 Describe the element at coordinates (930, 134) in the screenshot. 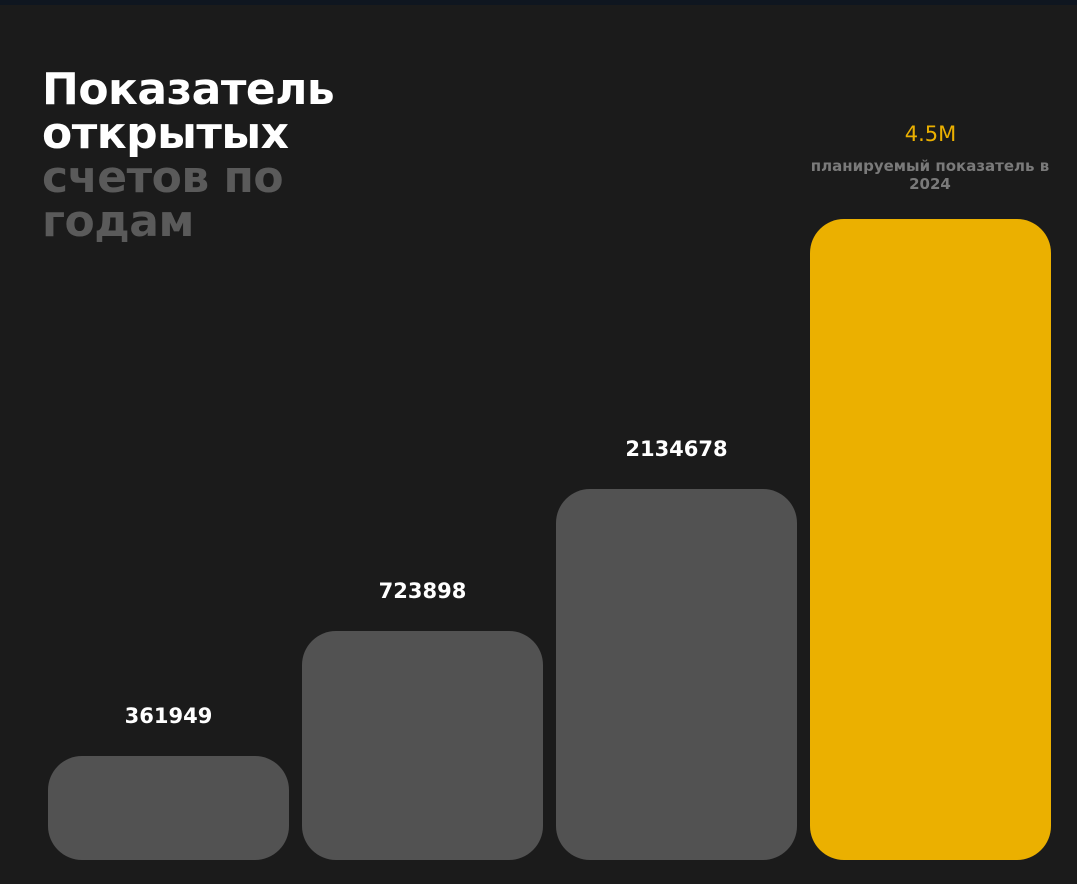

I see `bar-value-planned: 4.5M` at that location.